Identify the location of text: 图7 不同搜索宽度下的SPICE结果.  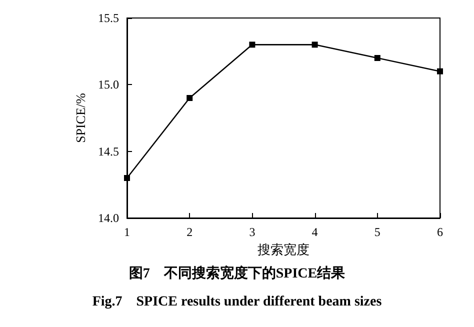
(237, 273).